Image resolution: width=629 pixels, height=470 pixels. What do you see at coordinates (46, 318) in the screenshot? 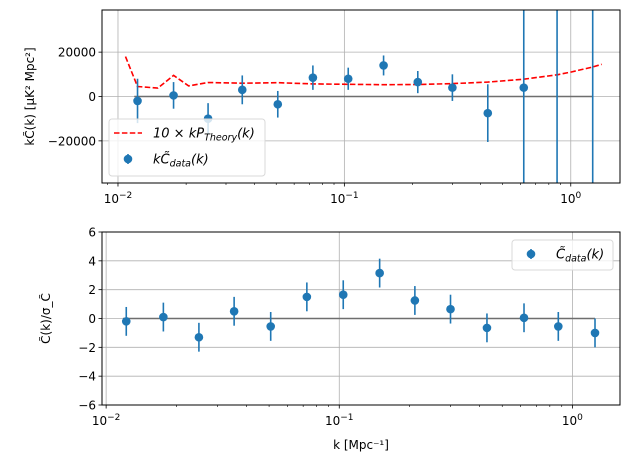
I see `bottom-y-axis-label: C̃(k)/σ_C̃` at bounding box center [46, 318].